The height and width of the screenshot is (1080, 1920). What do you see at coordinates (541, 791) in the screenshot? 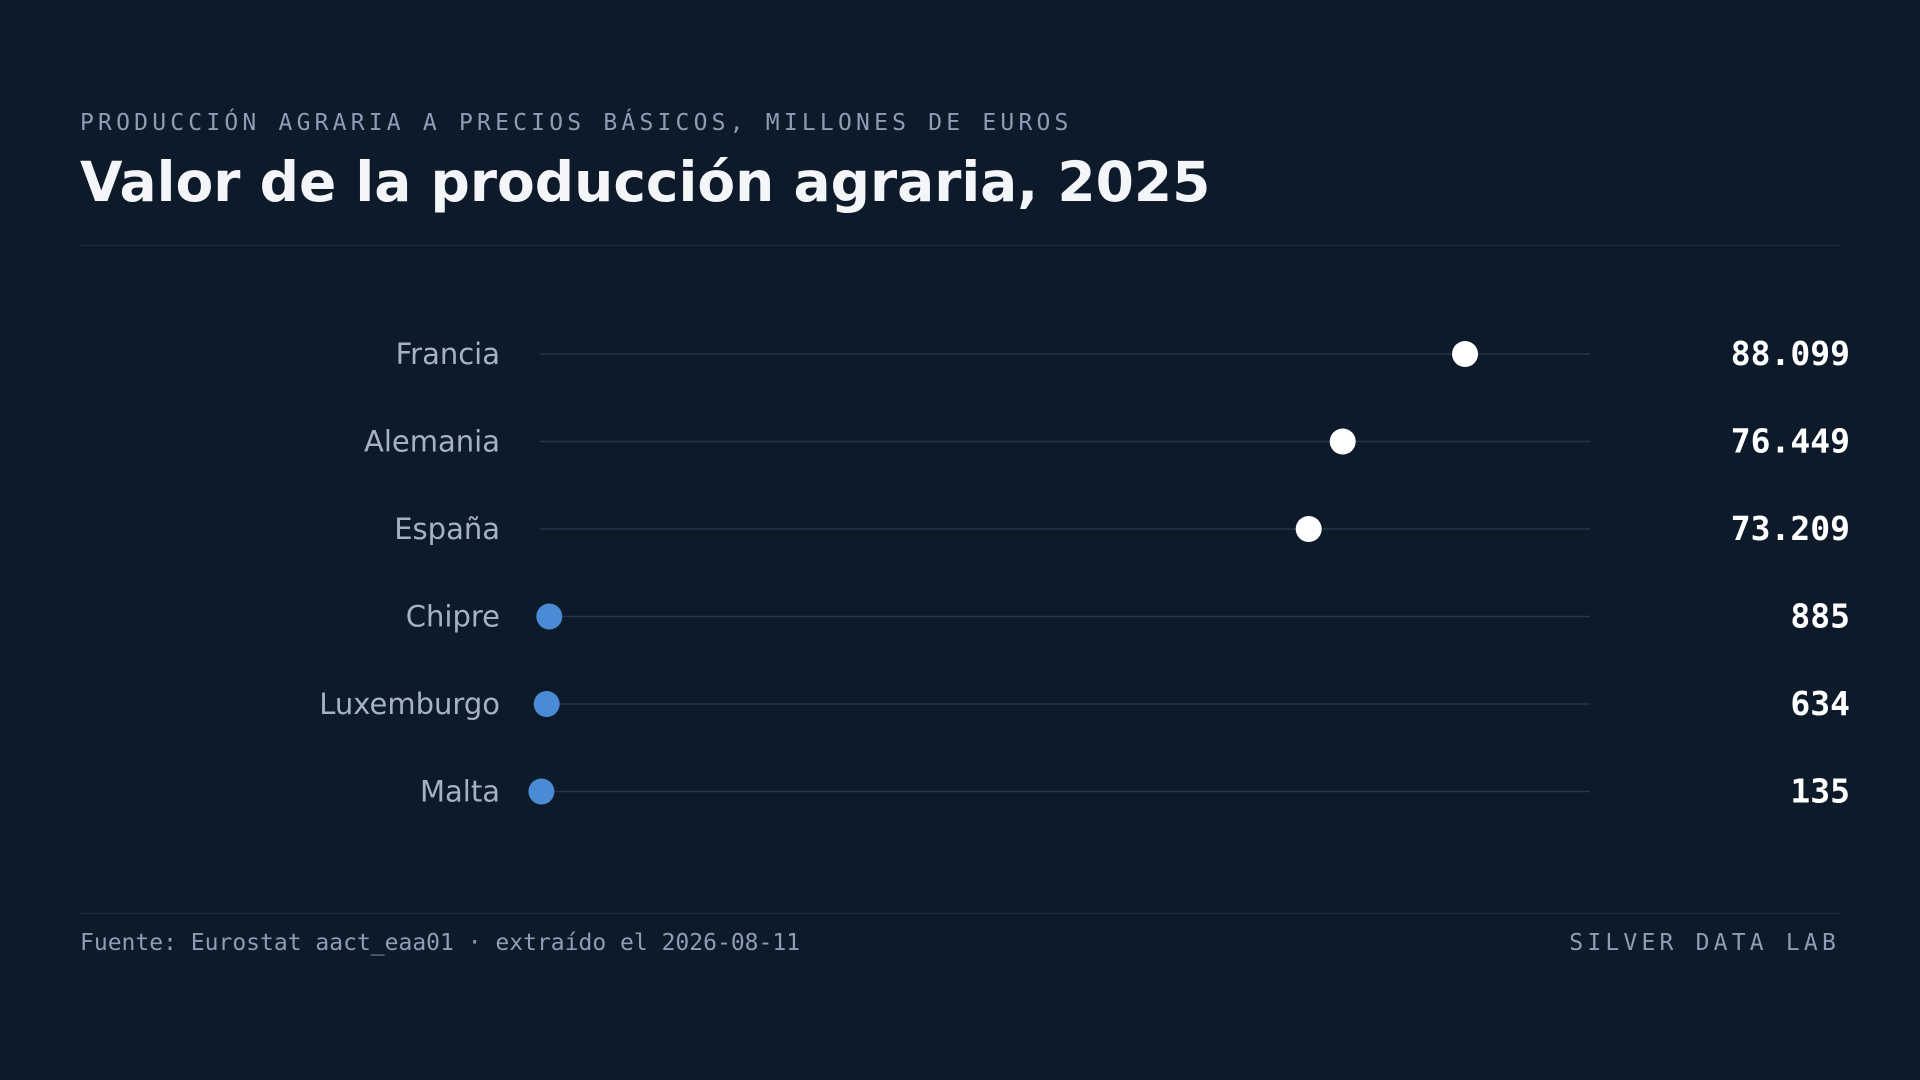
I see `data-point-malta` at bounding box center [541, 791].